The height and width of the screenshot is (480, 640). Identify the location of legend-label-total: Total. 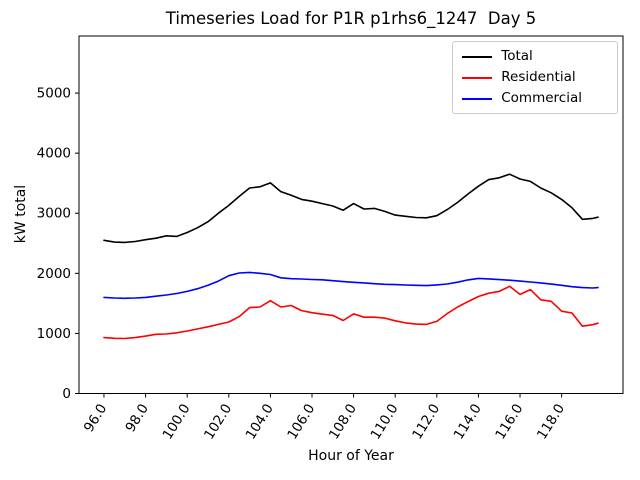
(517, 56).